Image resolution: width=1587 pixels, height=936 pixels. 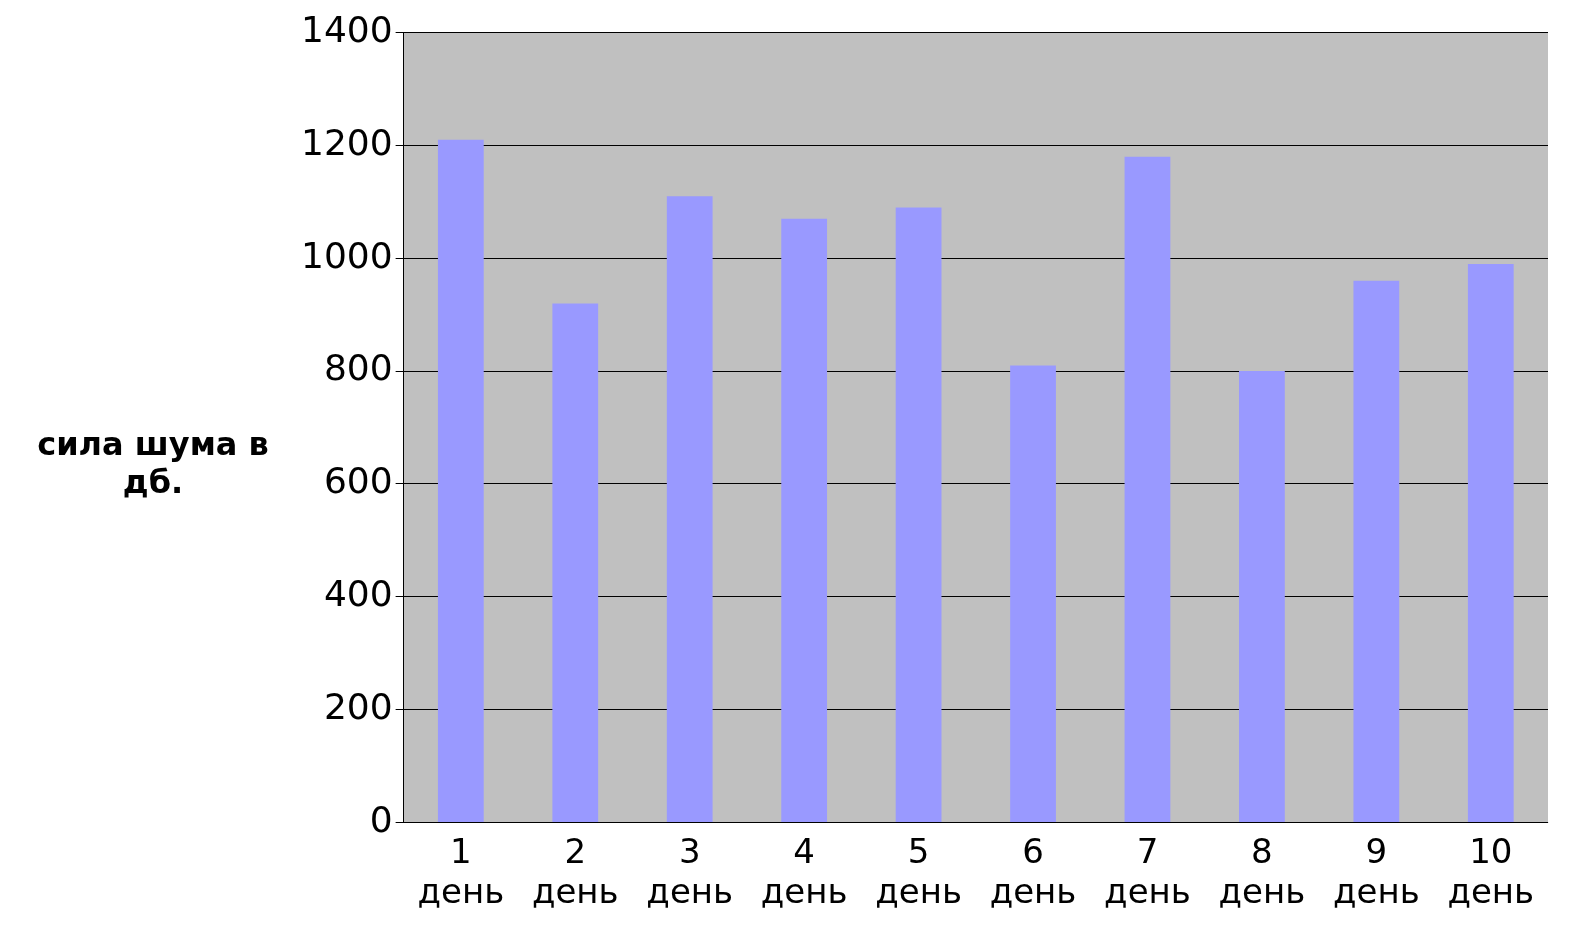 I want to click on x-tick-label: 6 день, so click(x=1033, y=871).